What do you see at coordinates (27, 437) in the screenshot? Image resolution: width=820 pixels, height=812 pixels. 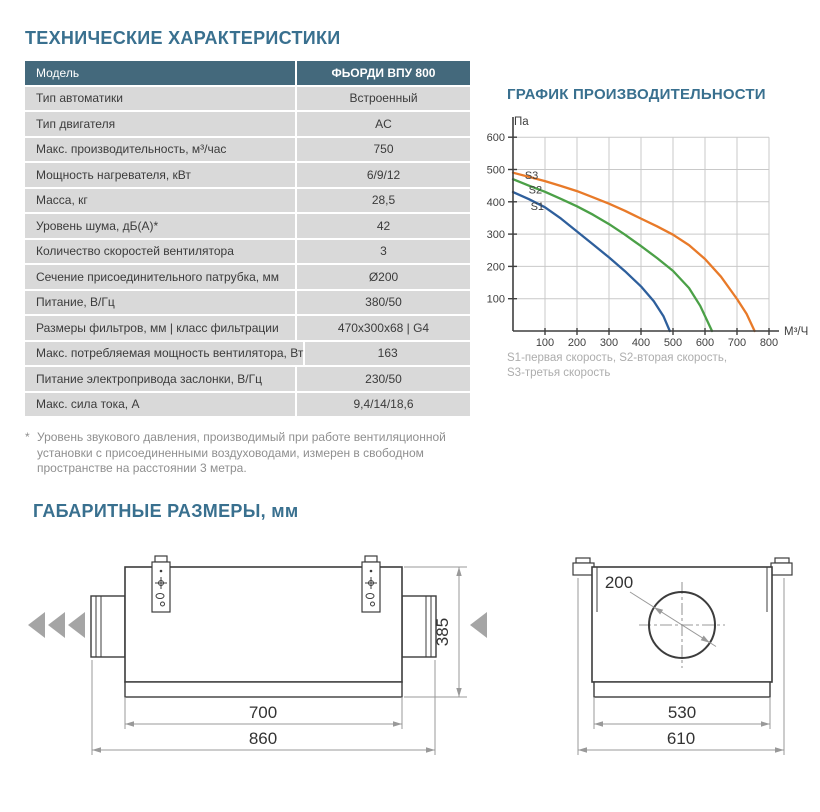 I see `footnote-asterisk: *` at bounding box center [27, 437].